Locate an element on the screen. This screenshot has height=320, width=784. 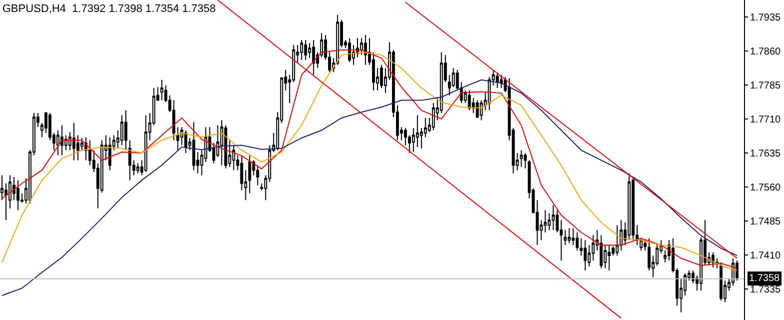
y-tick-label: 1.7935 is located at coordinates (766, 18).